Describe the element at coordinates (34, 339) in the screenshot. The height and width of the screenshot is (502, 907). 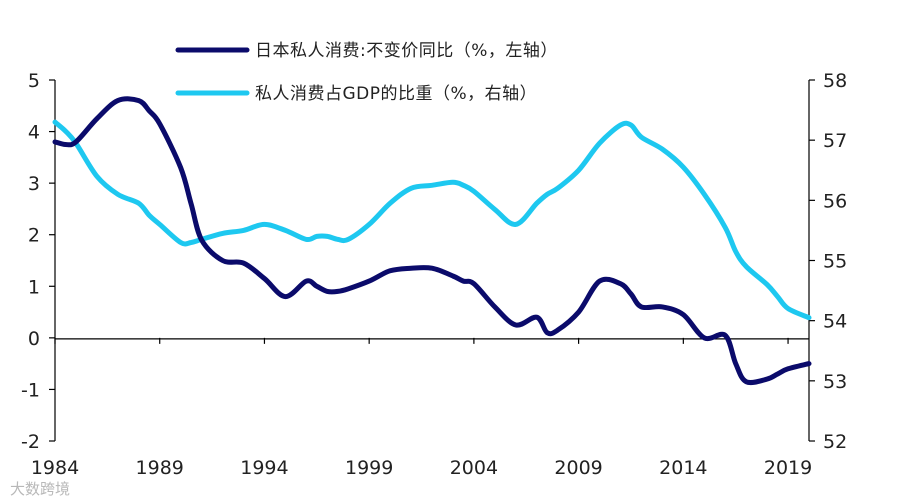
I see `left-y-tick-label: 0` at that location.